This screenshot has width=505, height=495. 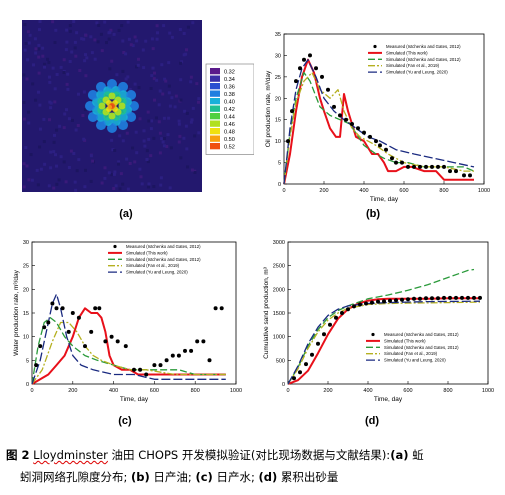 I want to click on legend-label: Simulated (Fan et al., 2019), so click(x=413, y=65).